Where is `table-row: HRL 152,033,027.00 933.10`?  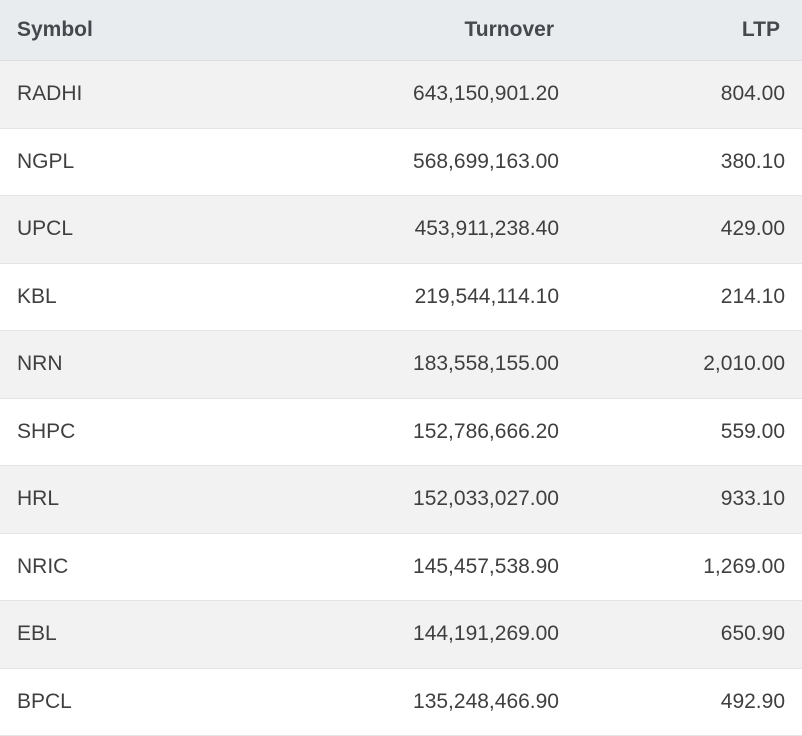
table-row: HRL 152,033,027.00 933.10 is located at coordinates (401, 500).